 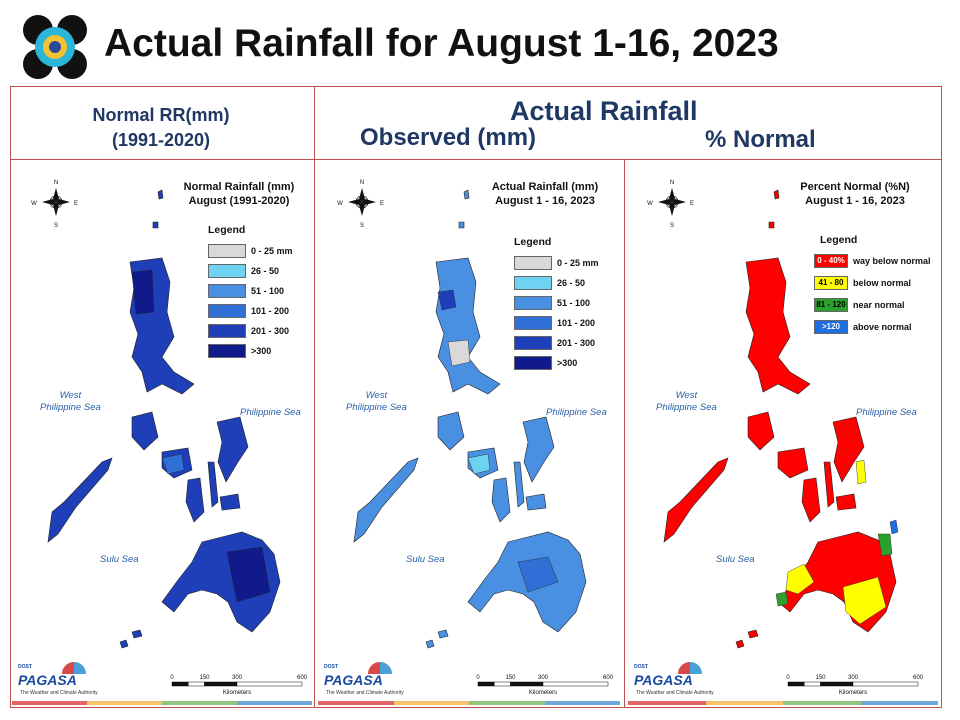 I want to click on percent-zone, so click(x=894, y=527).